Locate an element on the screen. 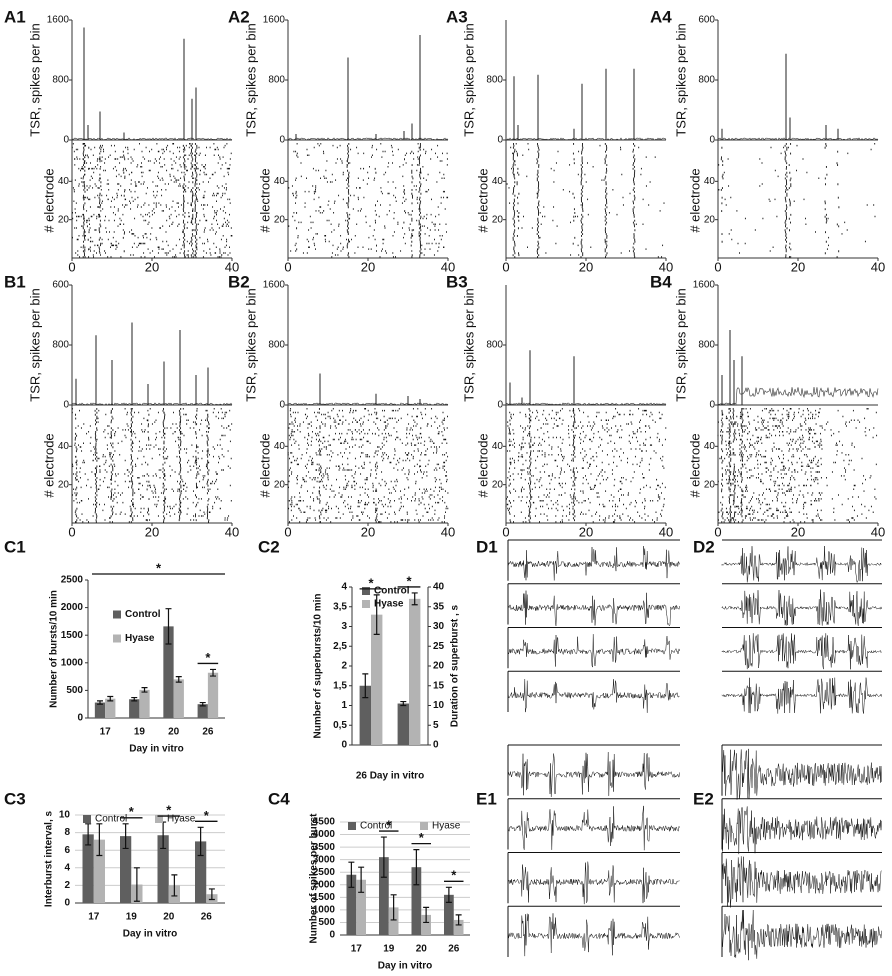  panel-label: D1 is located at coordinates (487, 546).